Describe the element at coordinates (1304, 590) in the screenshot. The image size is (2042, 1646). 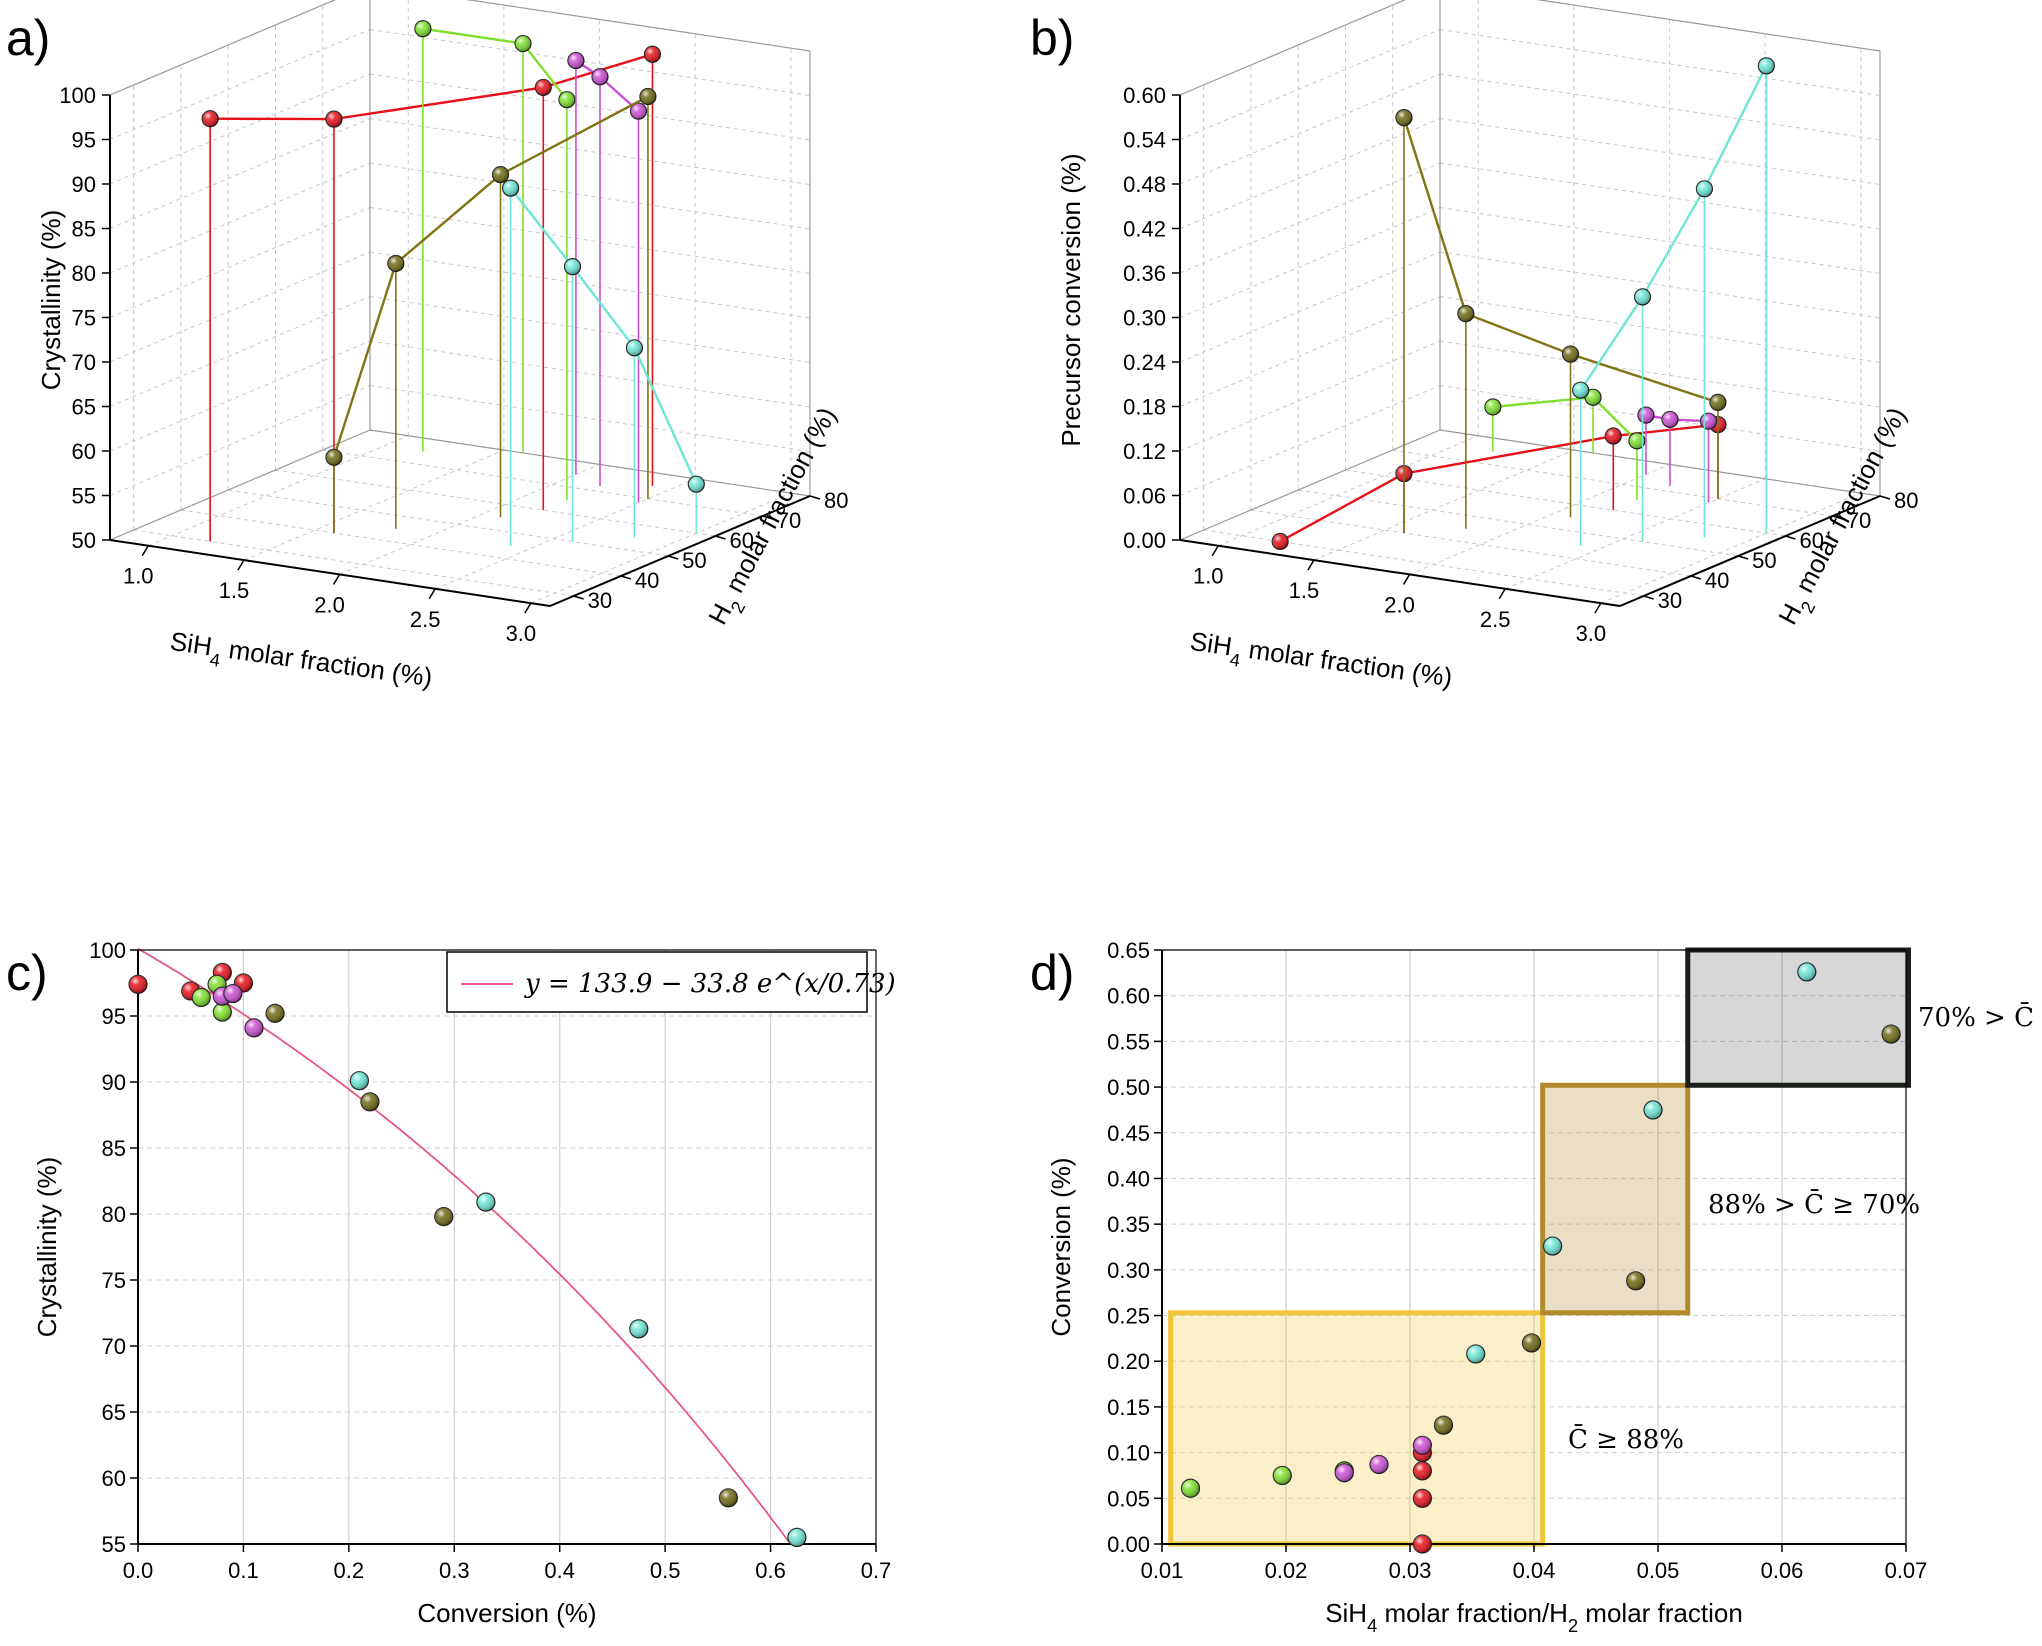
I see `x-tick-label: 1.5` at that location.